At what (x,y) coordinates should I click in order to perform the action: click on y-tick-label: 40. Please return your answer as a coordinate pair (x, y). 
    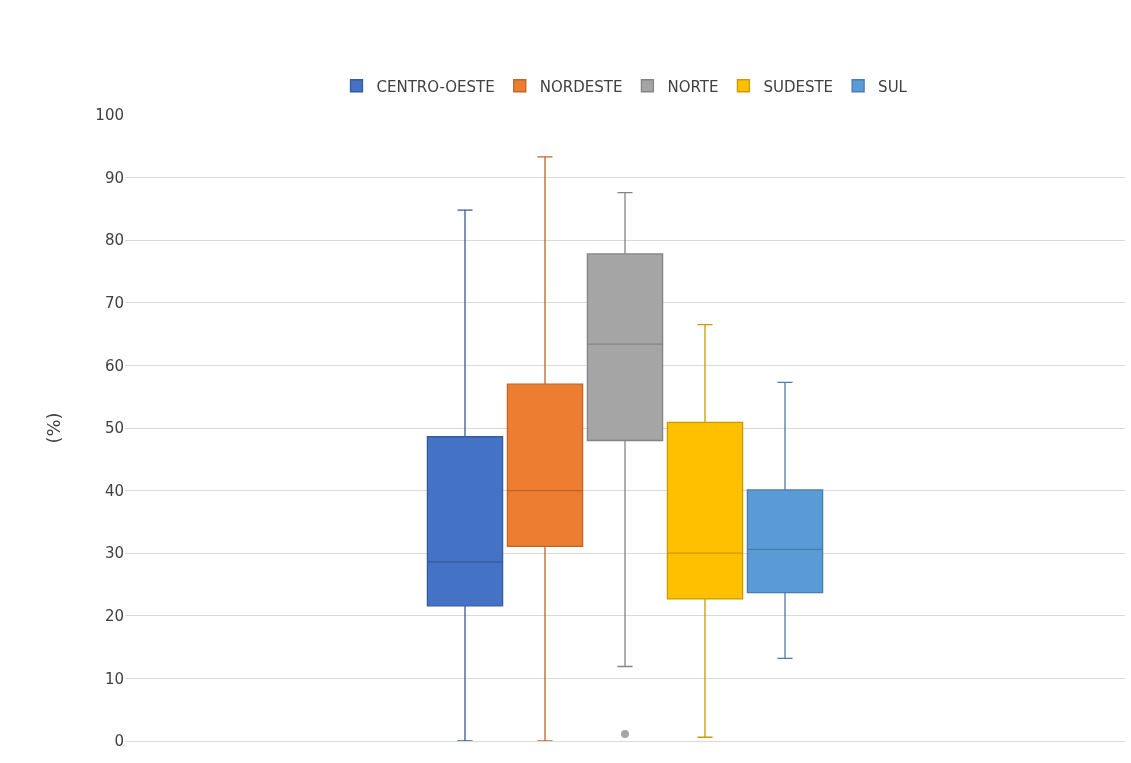
    Looking at the image, I should click on (114, 490).